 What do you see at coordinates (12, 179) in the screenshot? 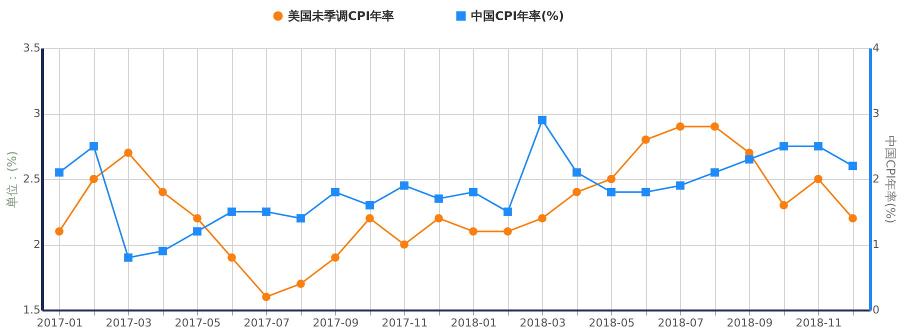
I see `y-axis-title: 单位：(%)` at bounding box center [12, 179].